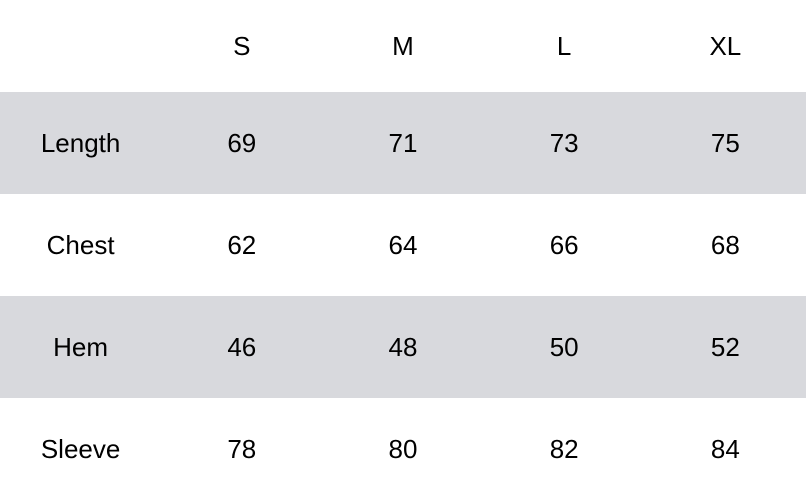 This screenshot has height=500, width=806. What do you see at coordinates (242, 346) in the screenshot?
I see `table-cell: 46` at bounding box center [242, 346].